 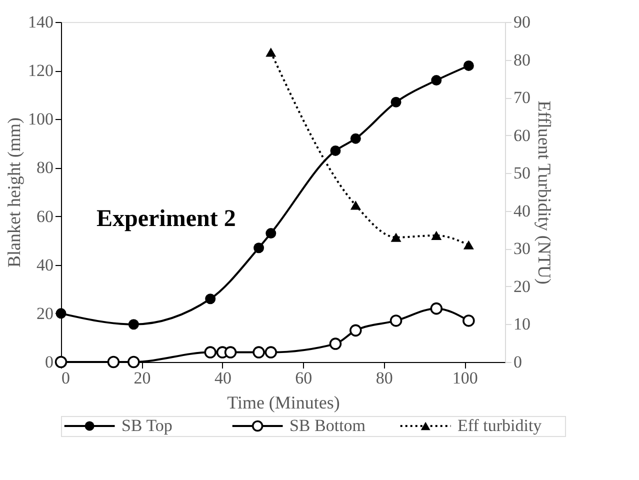 I want to click on y-tick-label: 120, so click(x=41, y=70).